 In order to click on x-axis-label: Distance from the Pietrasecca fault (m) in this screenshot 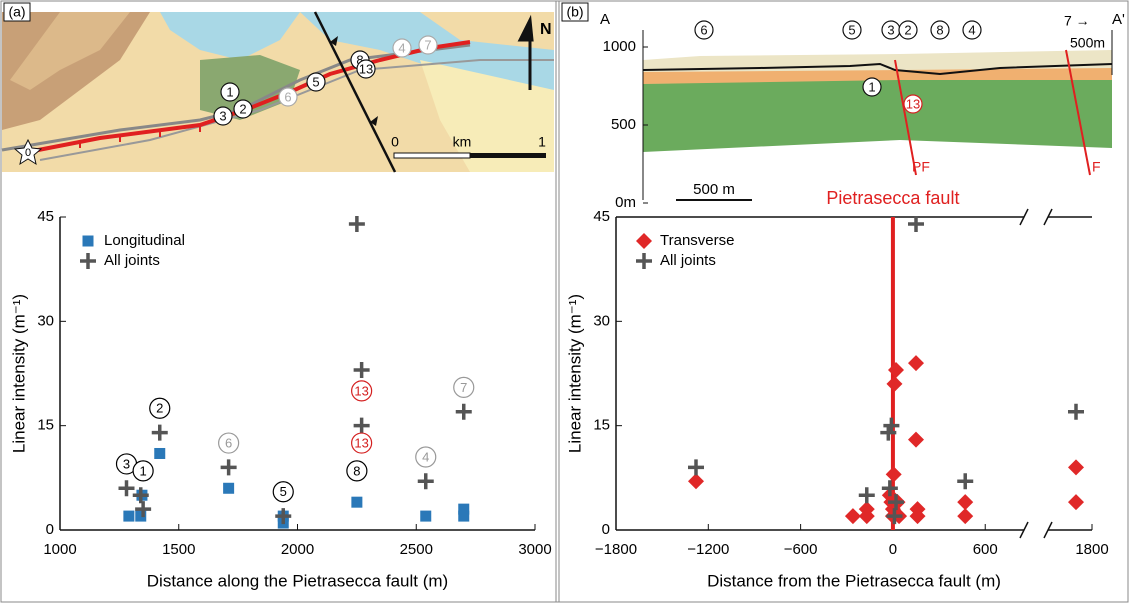, I will do `click(854, 580)`.